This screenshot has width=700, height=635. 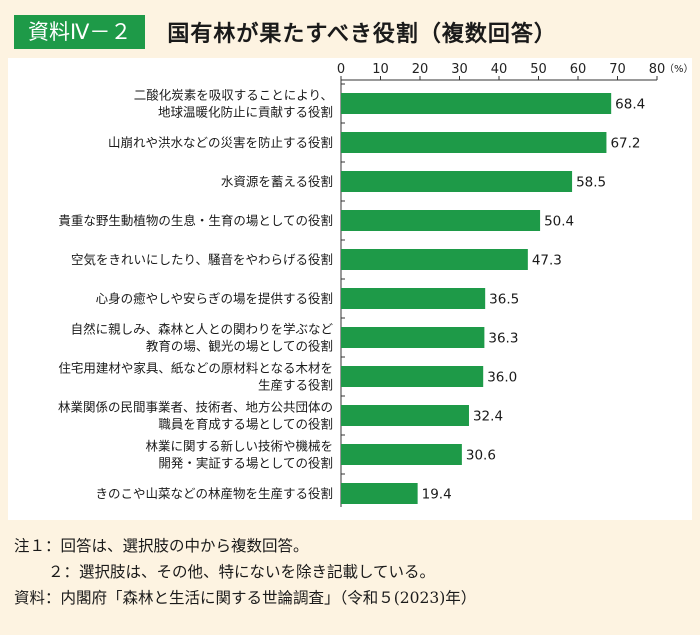 What do you see at coordinates (195, 368) in the screenshot?
I see `category-label: 住宅用建材や家具、紙などの原材料となる木材を` at bounding box center [195, 368].